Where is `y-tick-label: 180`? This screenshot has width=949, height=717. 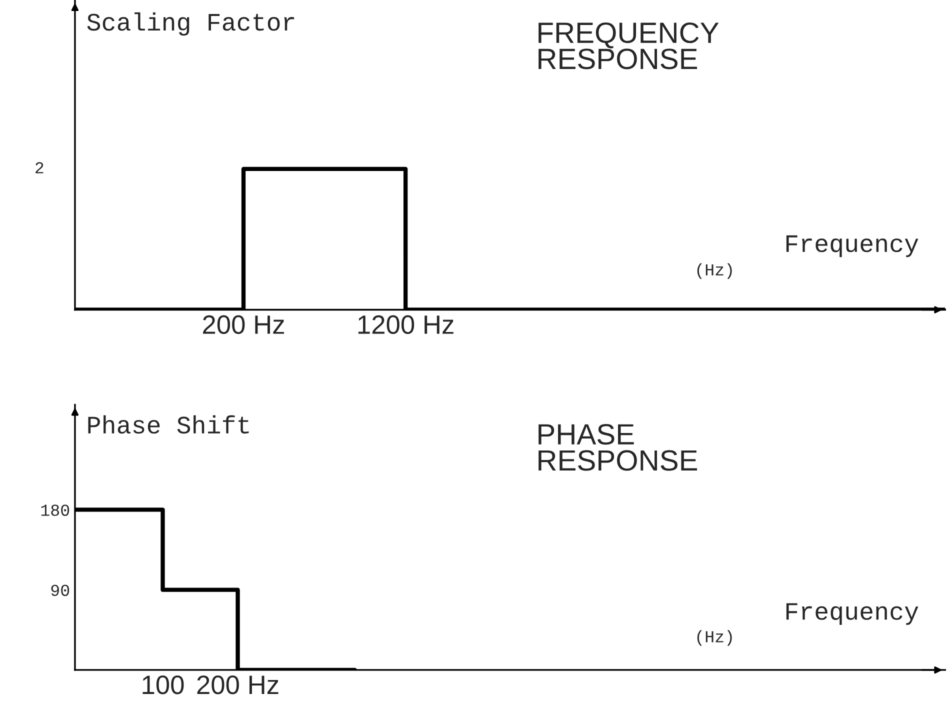
y-tick-label: 180 is located at coordinates (55, 510).